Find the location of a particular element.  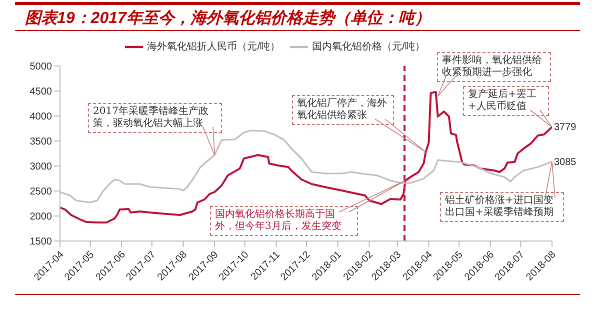

callout-box: 国内氧化铝价格长期高于国外，但今年3月后，发生突变 is located at coordinates (284, 221).